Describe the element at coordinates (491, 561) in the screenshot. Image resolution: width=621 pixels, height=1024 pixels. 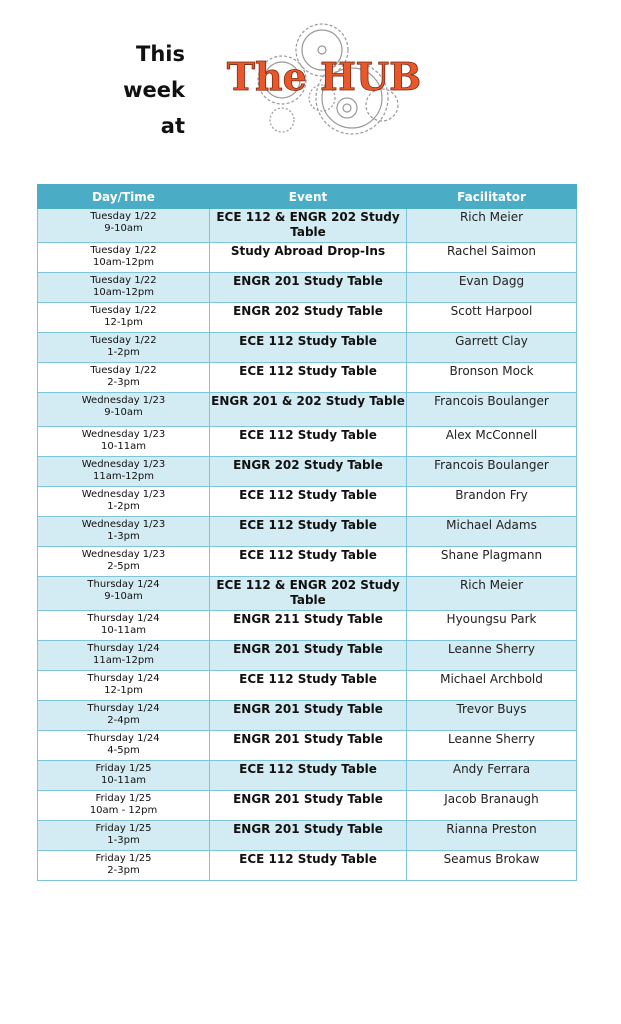
I see `cell-facilitator: Shane Plagmann` at that location.